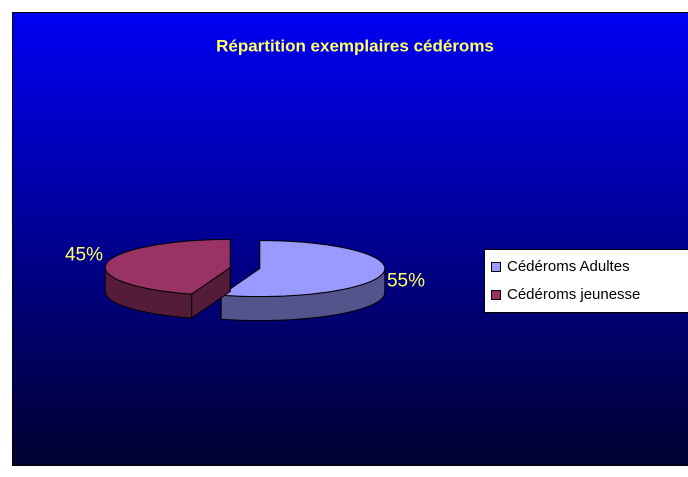  What do you see at coordinates (355, 45) in the screenshot?
I see `chart-title: Répartition exemplaires cédéroms` at bounding box center [355, 45].